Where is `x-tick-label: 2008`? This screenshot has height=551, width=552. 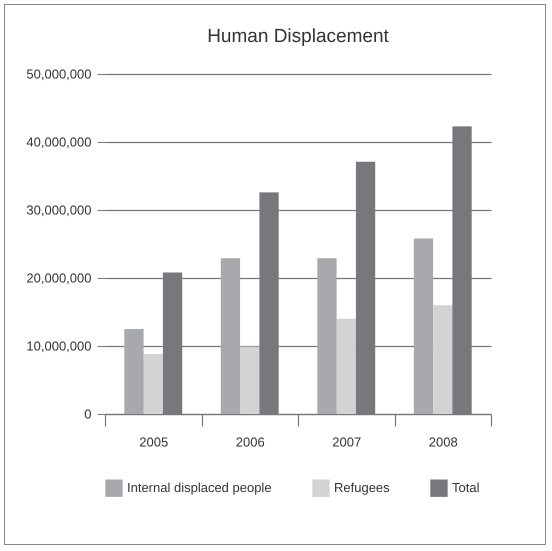 x-tick-label: 2008 is located at coordinates (443, 442).